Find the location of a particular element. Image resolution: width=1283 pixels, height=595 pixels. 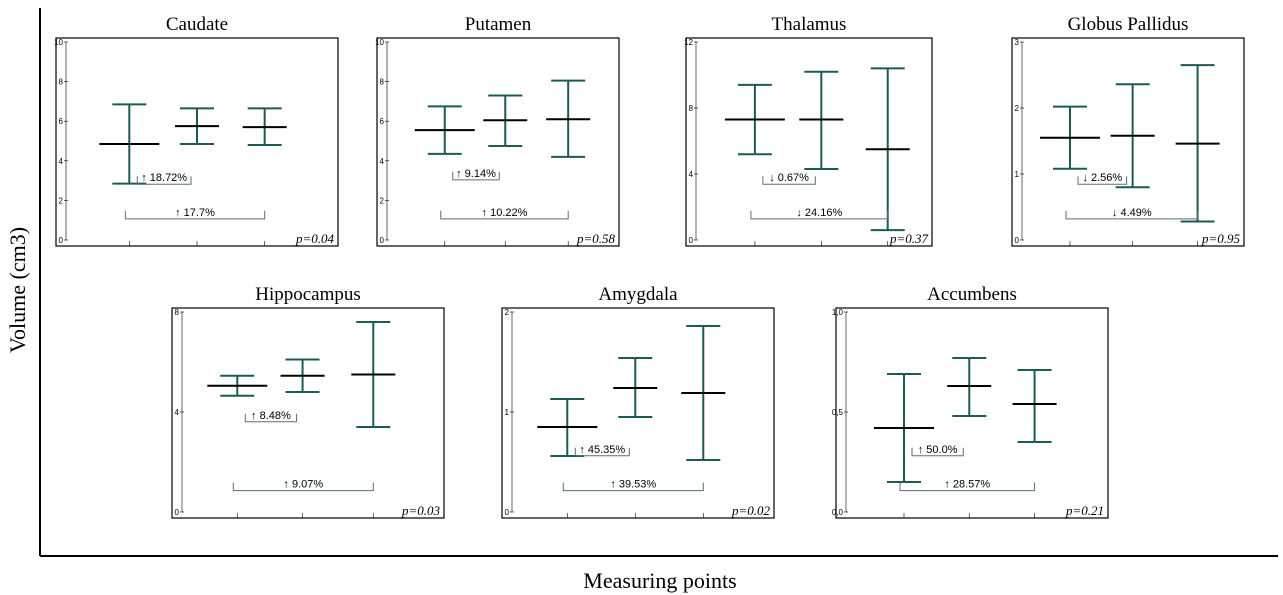

comparison-label: ↑ 9.14% is located at coordinates (476, 174).